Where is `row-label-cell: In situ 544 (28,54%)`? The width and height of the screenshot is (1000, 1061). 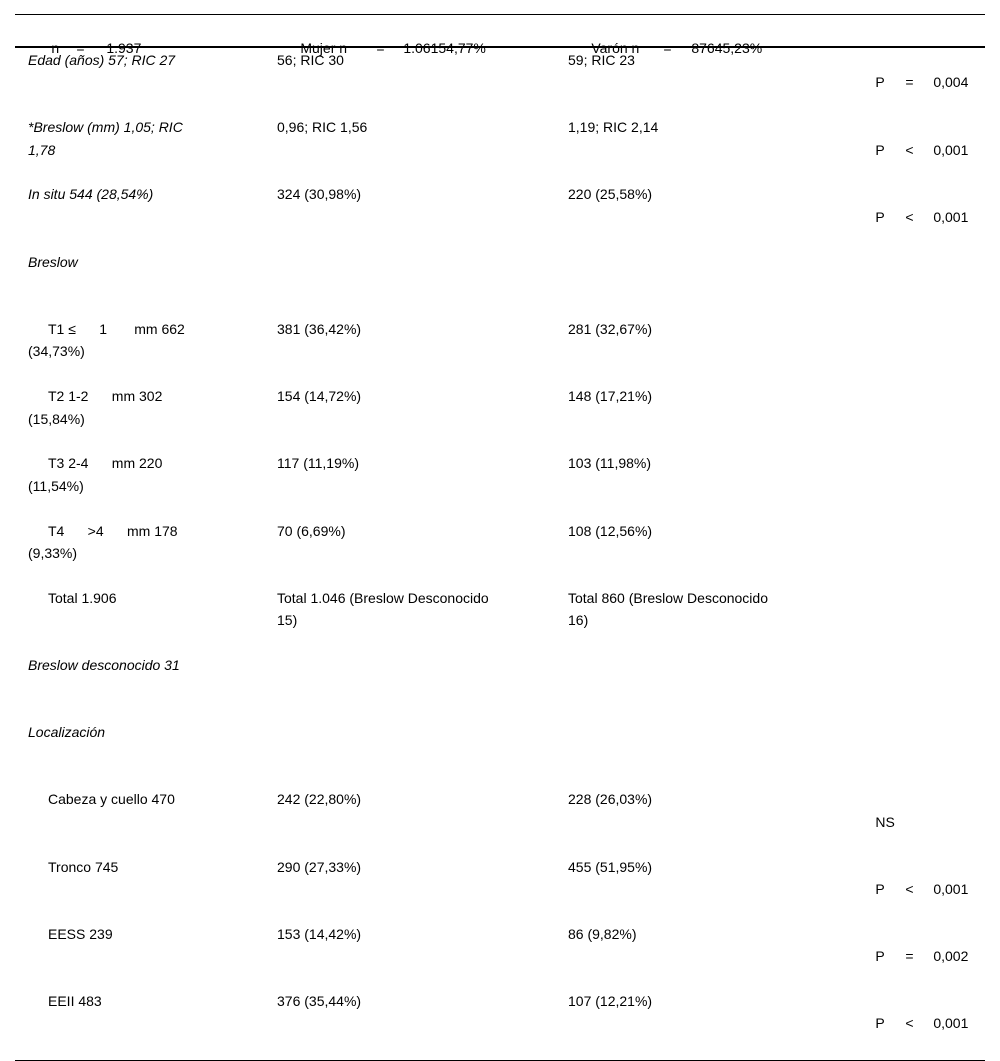
row-label-cell: In situ 544 (28,54%) is located at coordinates (91, 194).